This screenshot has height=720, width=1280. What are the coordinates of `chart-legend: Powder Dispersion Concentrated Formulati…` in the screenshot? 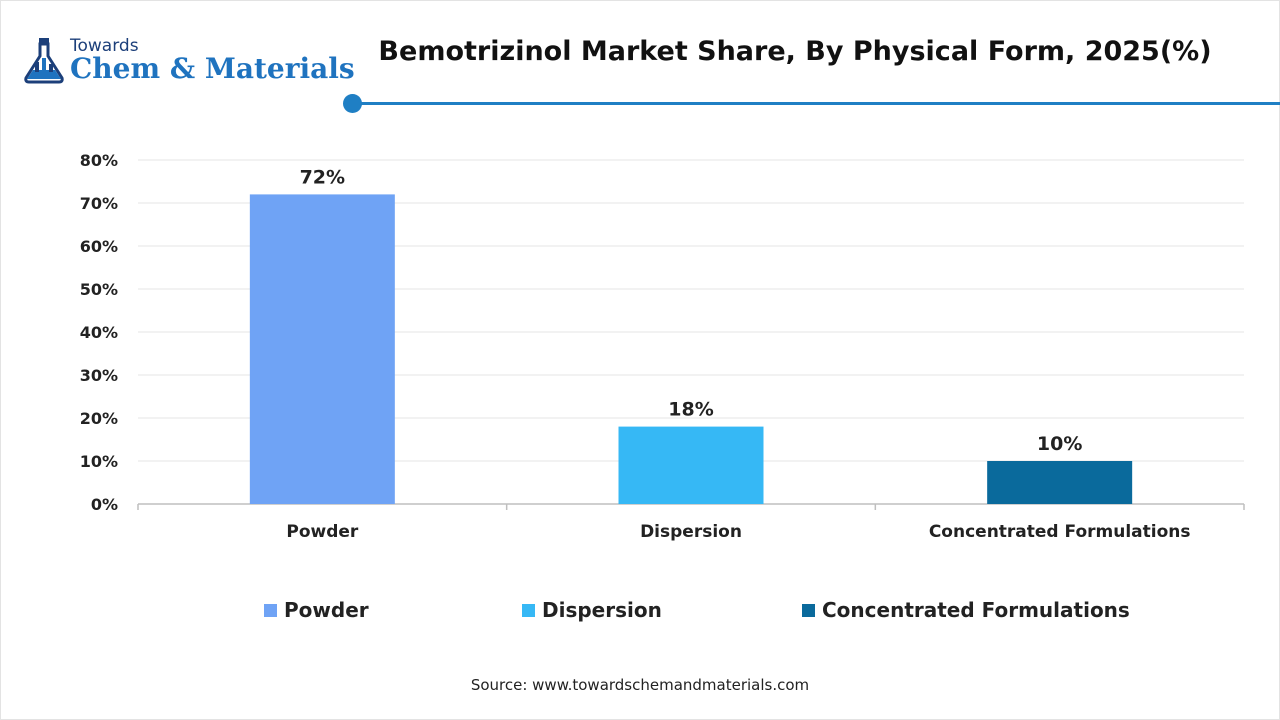 It's located at (640, 611).